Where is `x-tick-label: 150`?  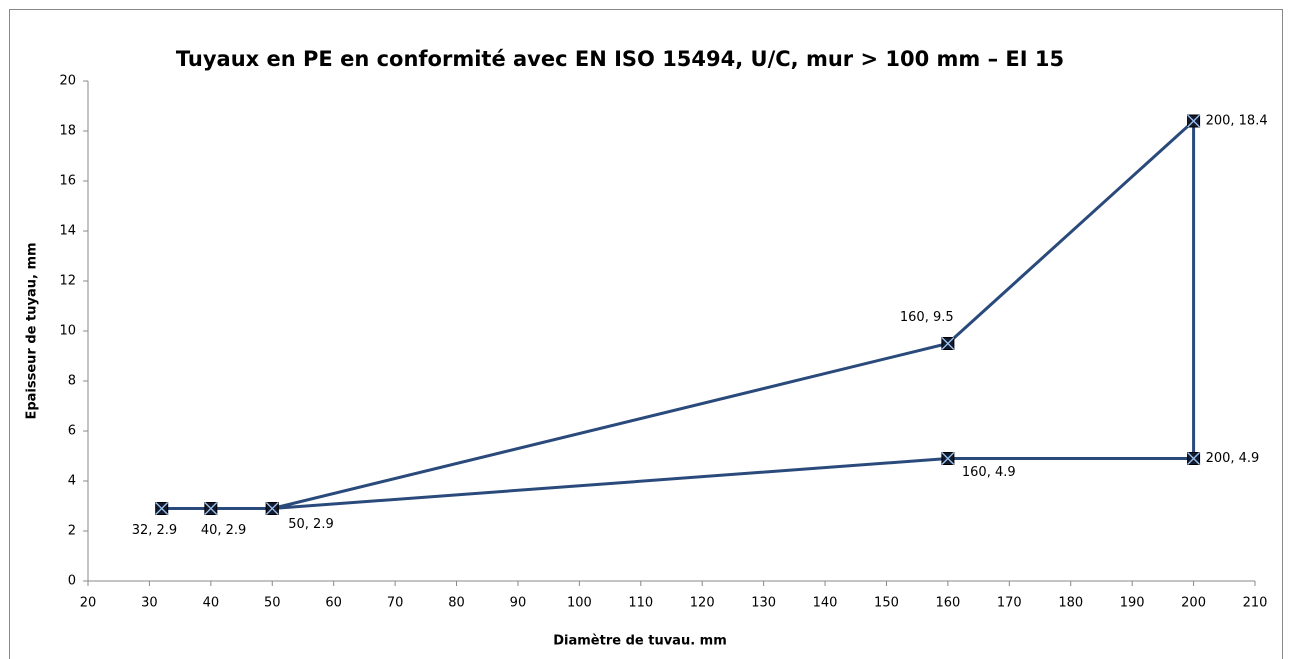
x-tick-label: 150 is located at coordinates (886, 603).